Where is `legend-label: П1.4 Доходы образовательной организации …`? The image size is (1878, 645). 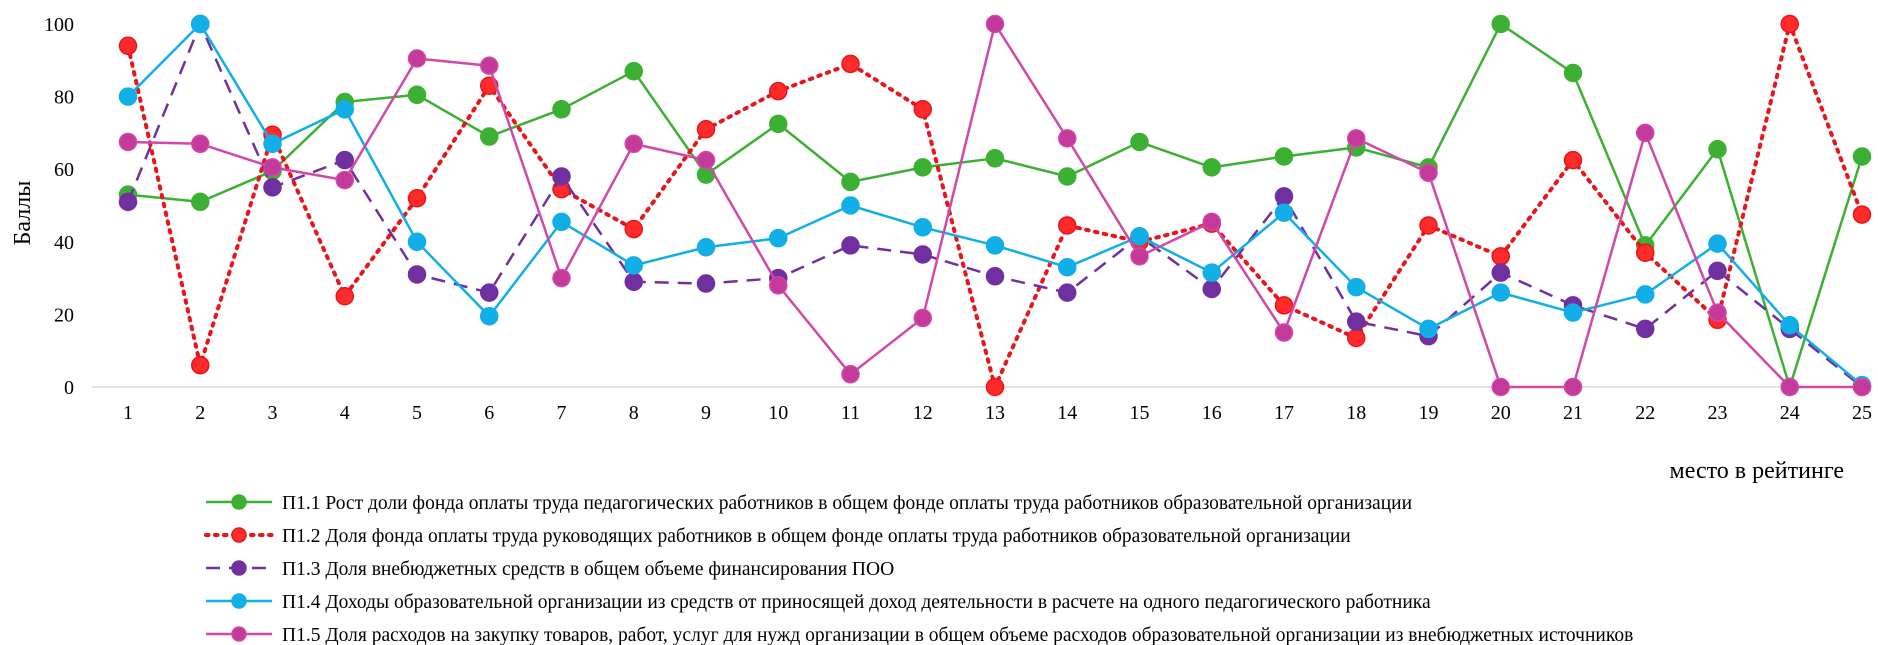
legend-label: П1.4 Доходы образовательной организации … is located at coordinates (856, 602).